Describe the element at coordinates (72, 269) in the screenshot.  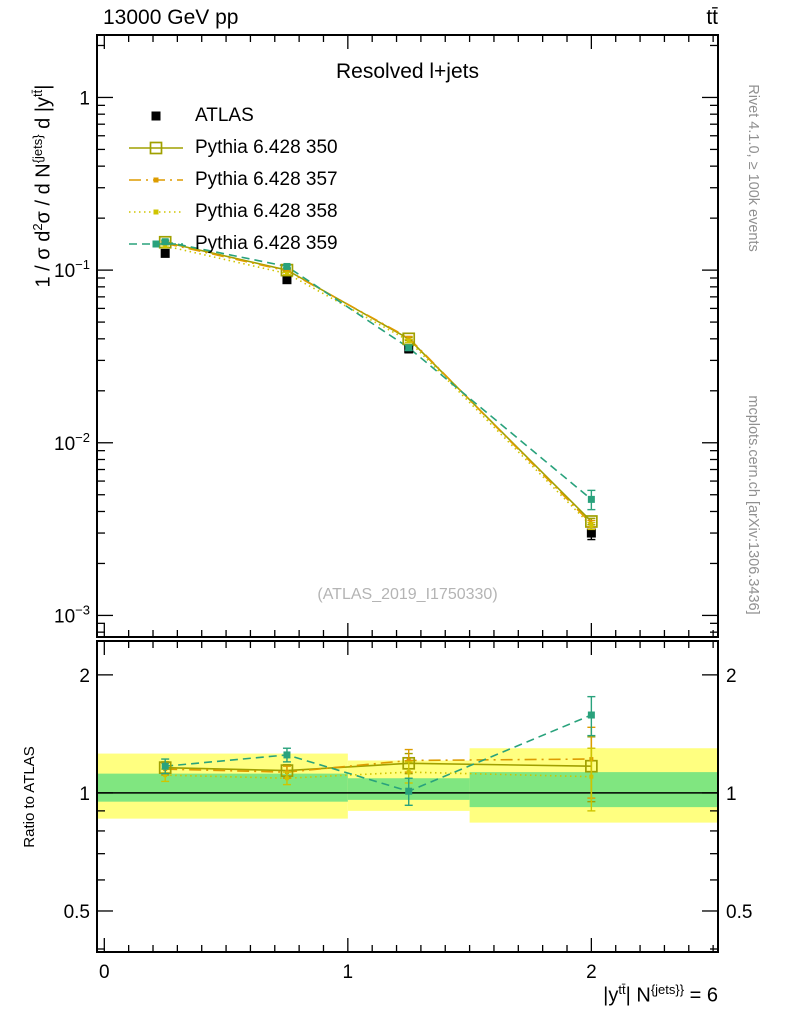
I see `y-tick-label: 10⁻¹` at that location.